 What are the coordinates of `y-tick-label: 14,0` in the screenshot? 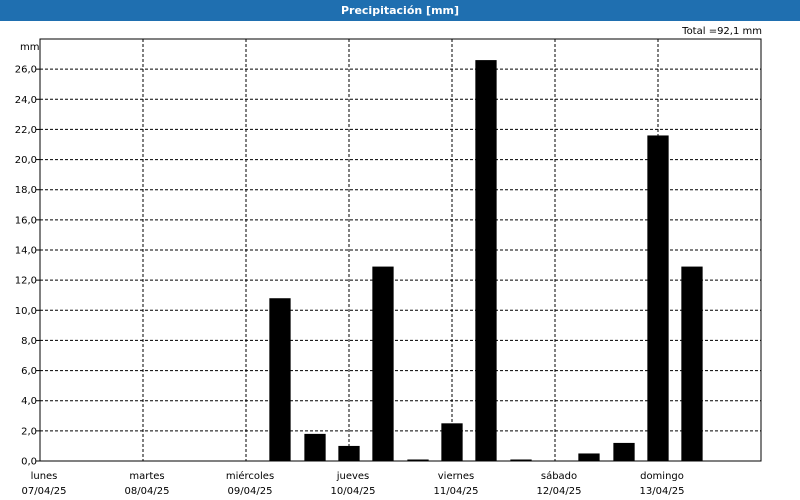 It's located at (26, 251).